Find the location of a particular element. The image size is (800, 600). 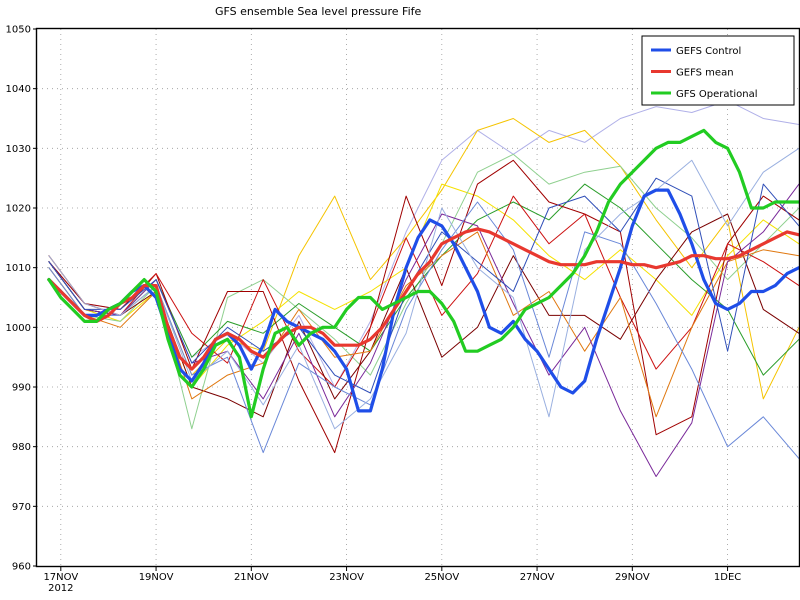

y-tick-label: 1000 is located at coordinates (18, 328).